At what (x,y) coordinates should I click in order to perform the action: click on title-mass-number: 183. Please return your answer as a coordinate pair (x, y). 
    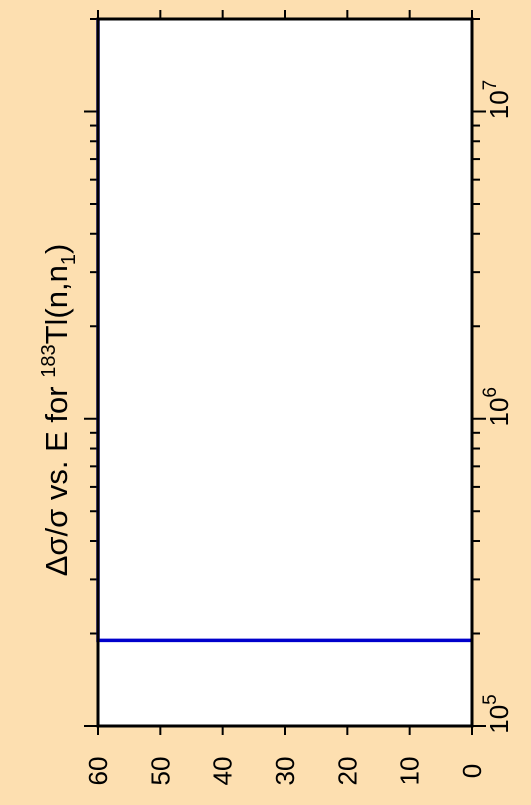
    Looking at the image, I should click on (49, 360).